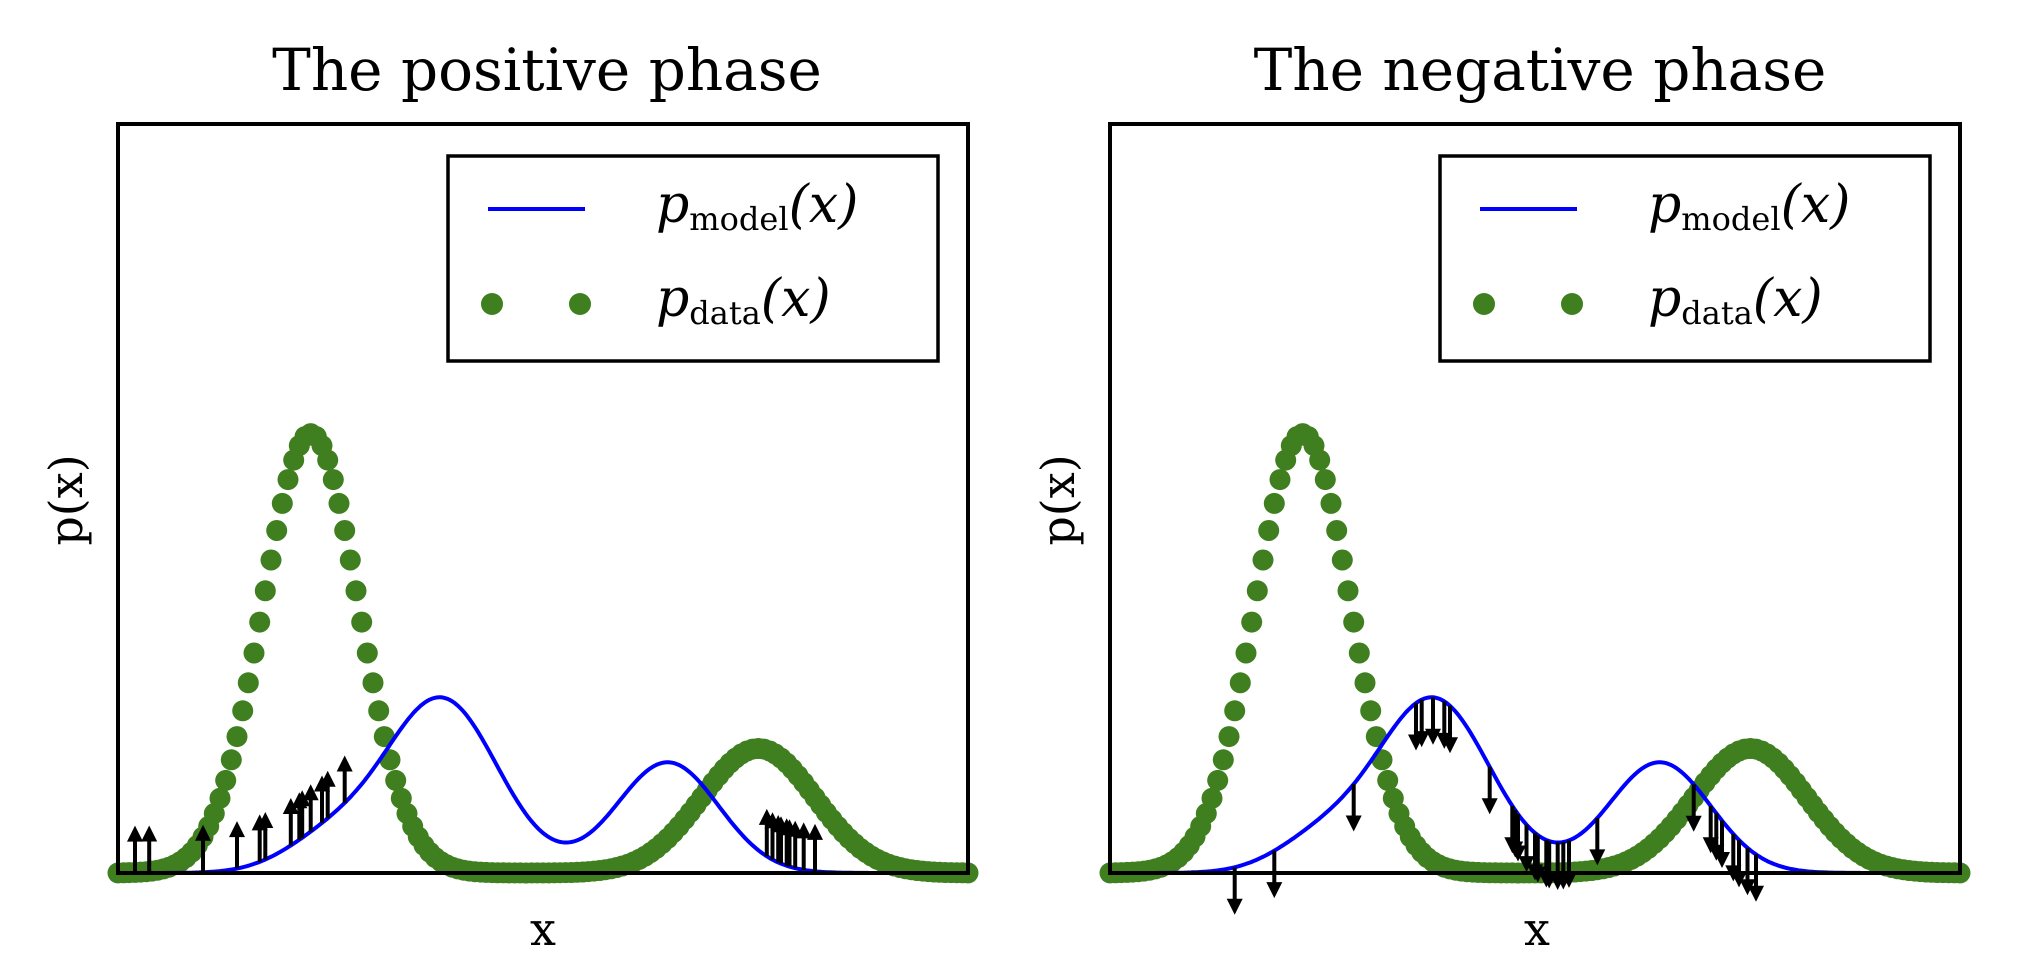 The image size is (2024, 980). I want to click on chart-title: The positive phase, so click(547, 70).